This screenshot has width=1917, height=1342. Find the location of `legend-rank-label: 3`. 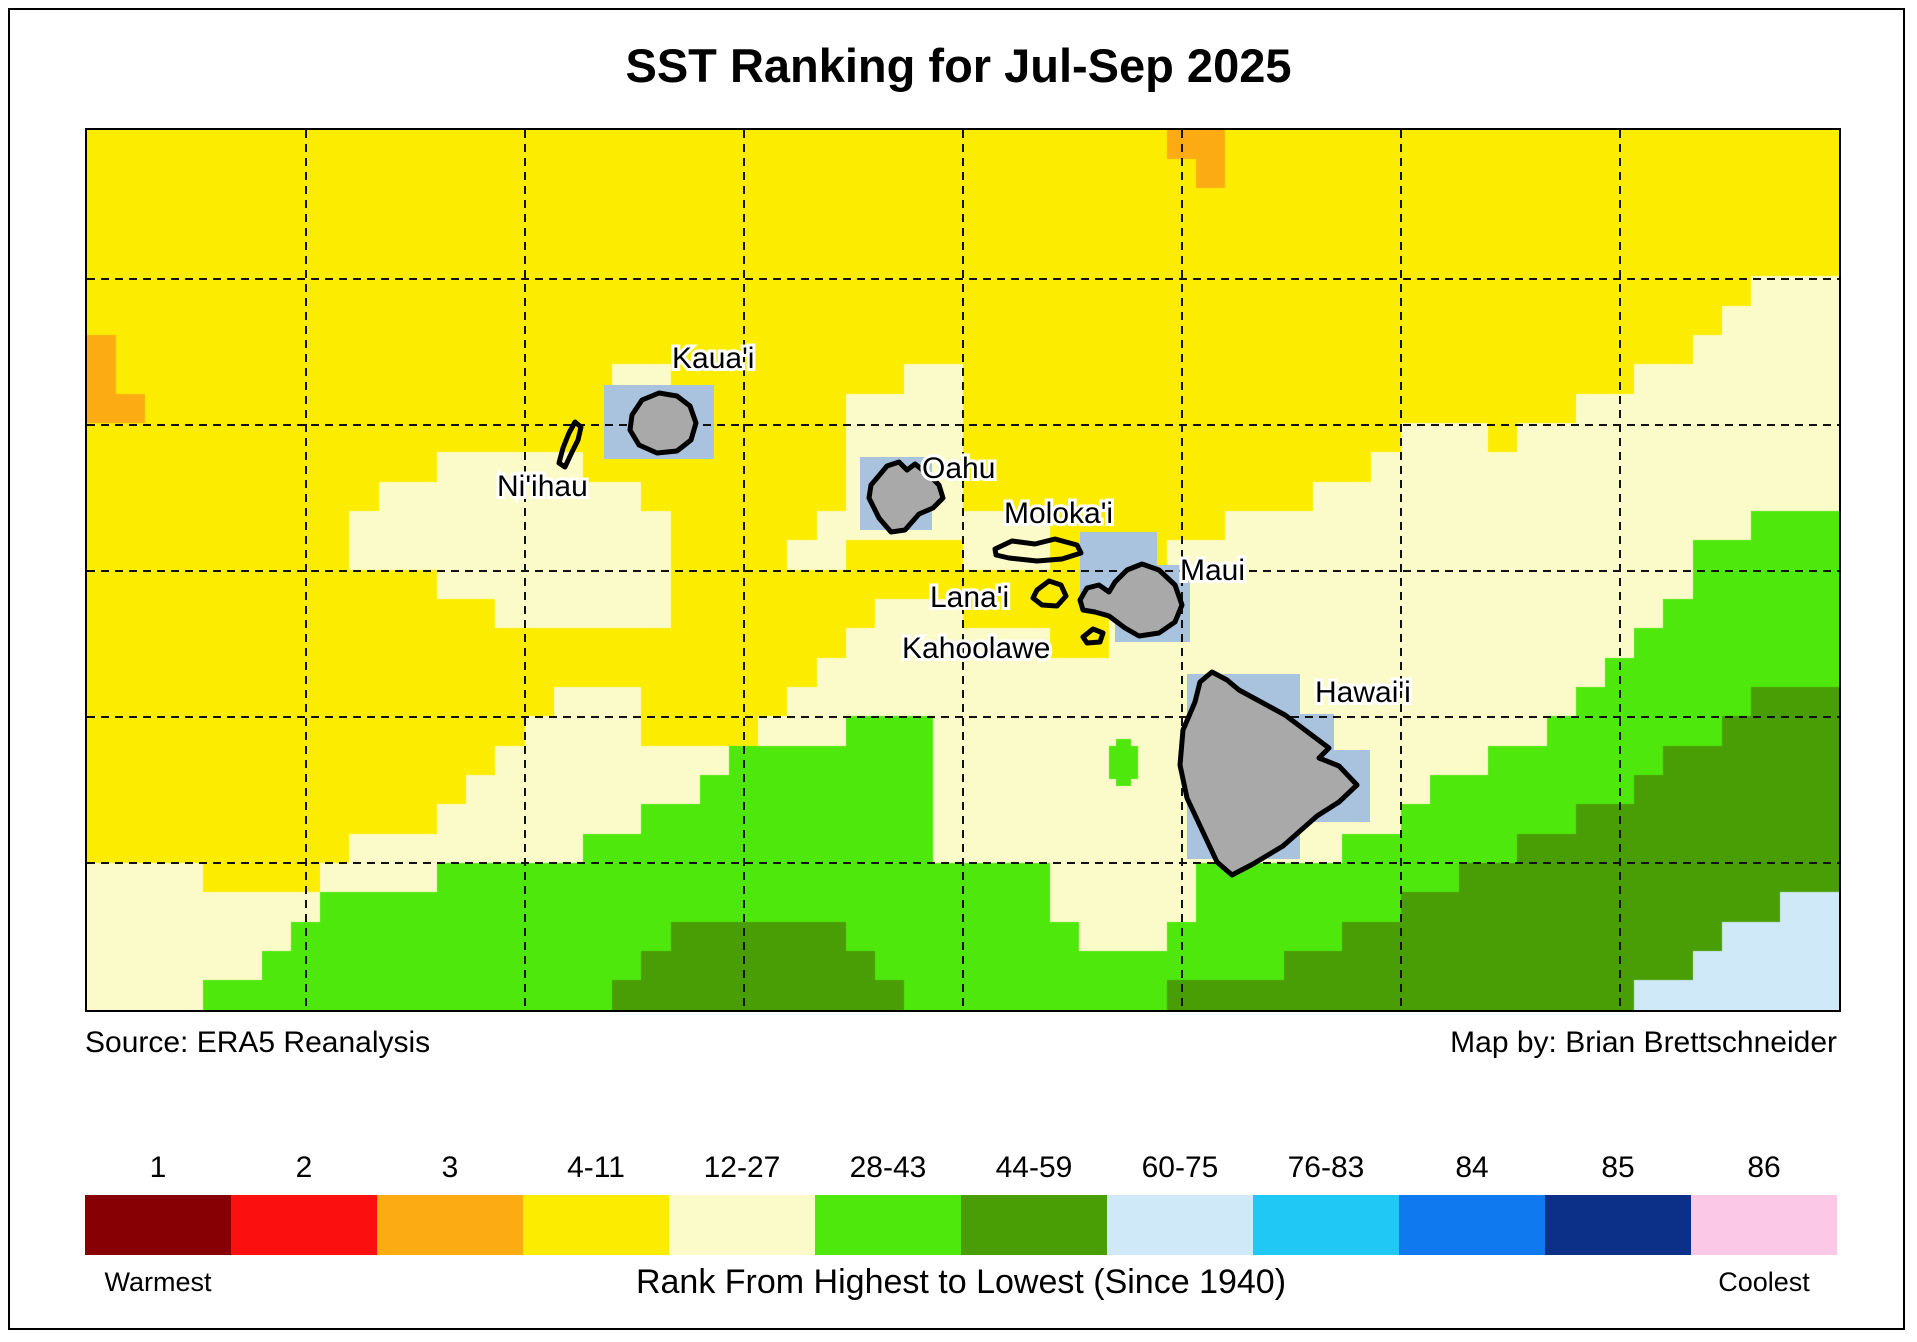

legend-rank-label: 3 is located at coordinates (450, 1167).